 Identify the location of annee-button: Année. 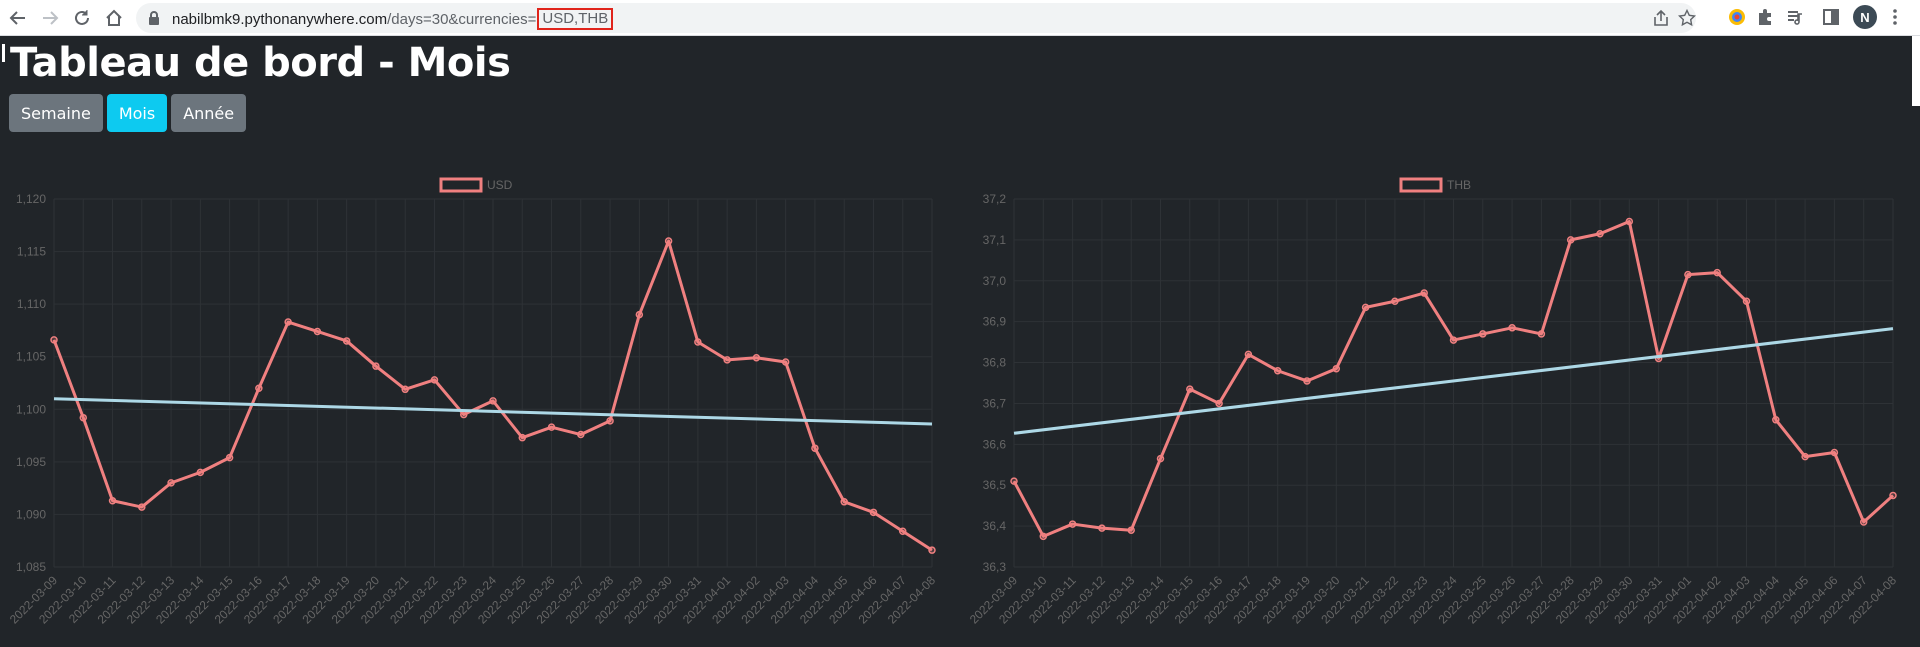
(209, 113).